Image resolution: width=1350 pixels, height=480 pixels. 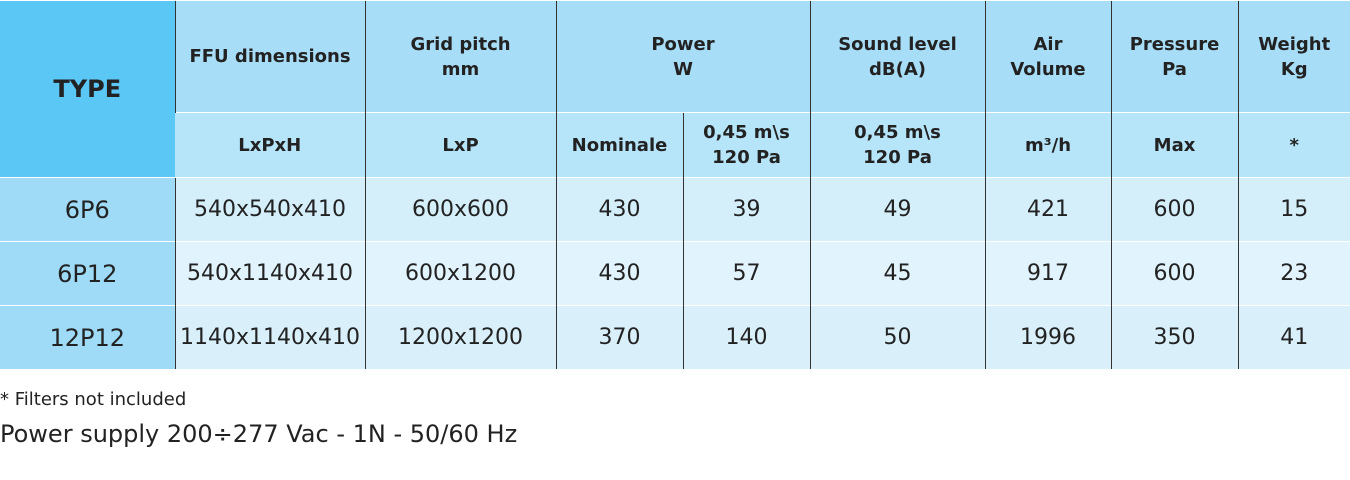 What do you see at coordinates (619, 145) in the screenshot?
I see `subheader-cell: Nominale` at bounding box center [619, 145].